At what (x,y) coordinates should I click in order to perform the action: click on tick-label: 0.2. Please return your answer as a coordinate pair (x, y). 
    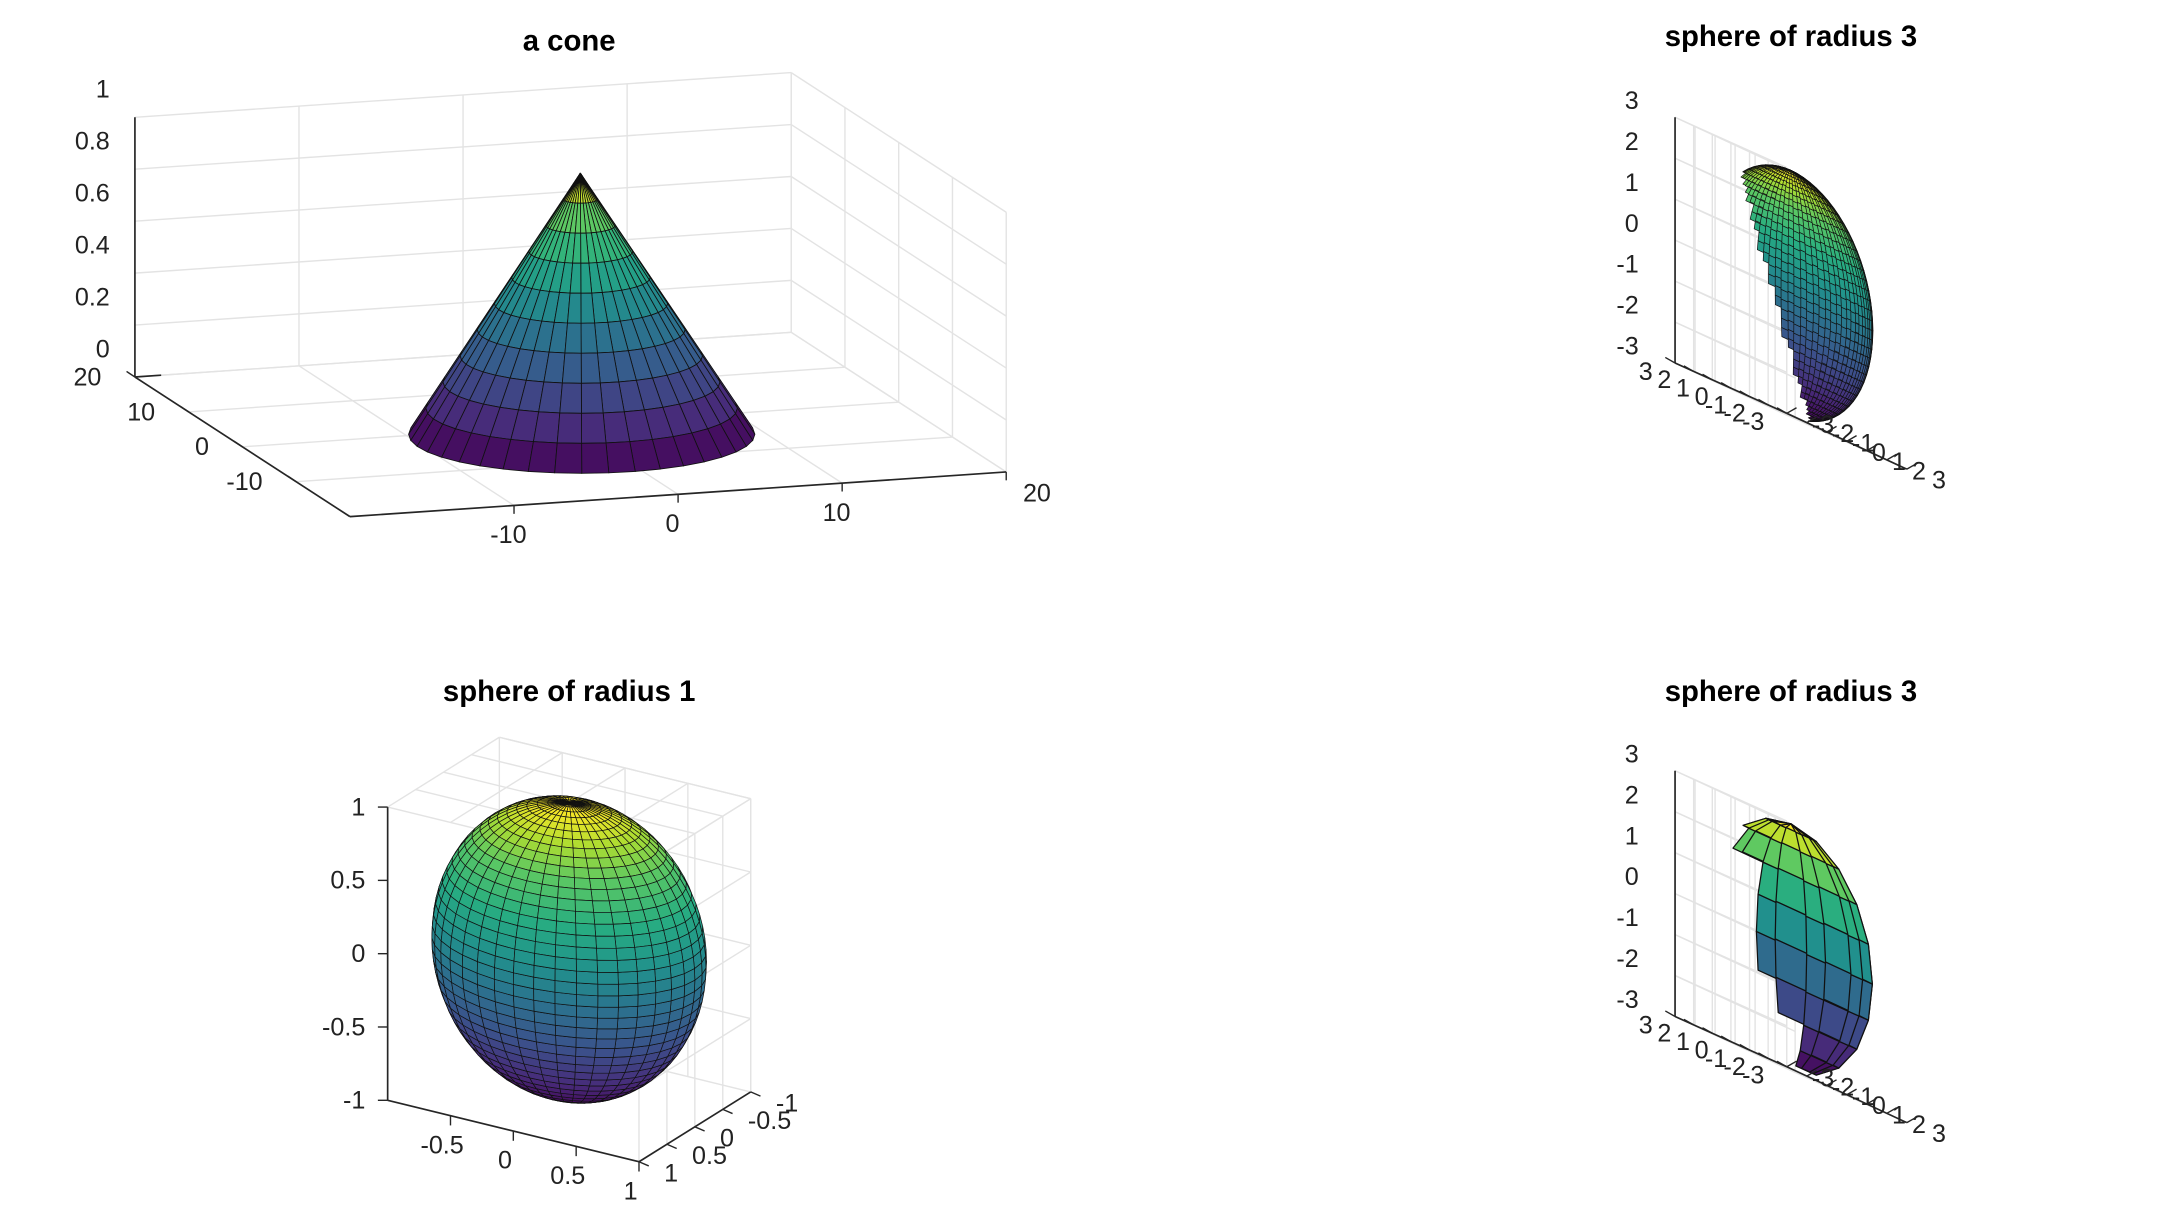
    Looking at the image, I should click on (92, 298).